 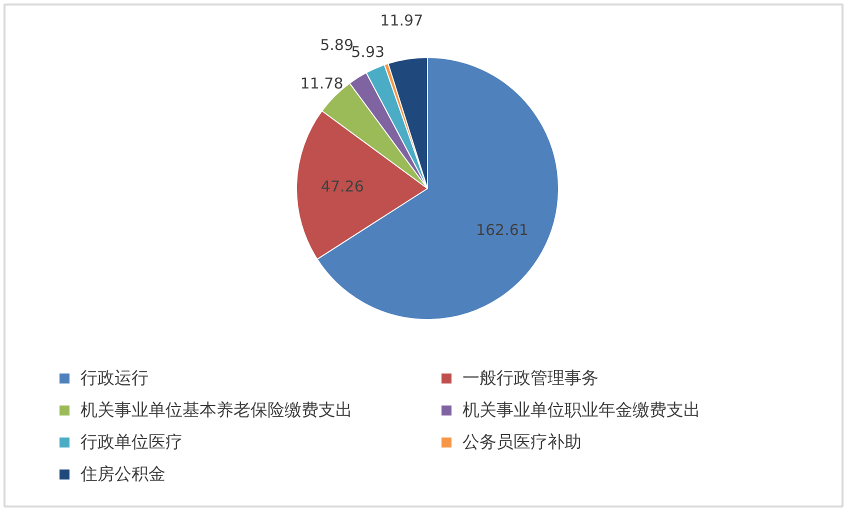 I want to click on data-label: 47.26, so click(x=342, y=186).